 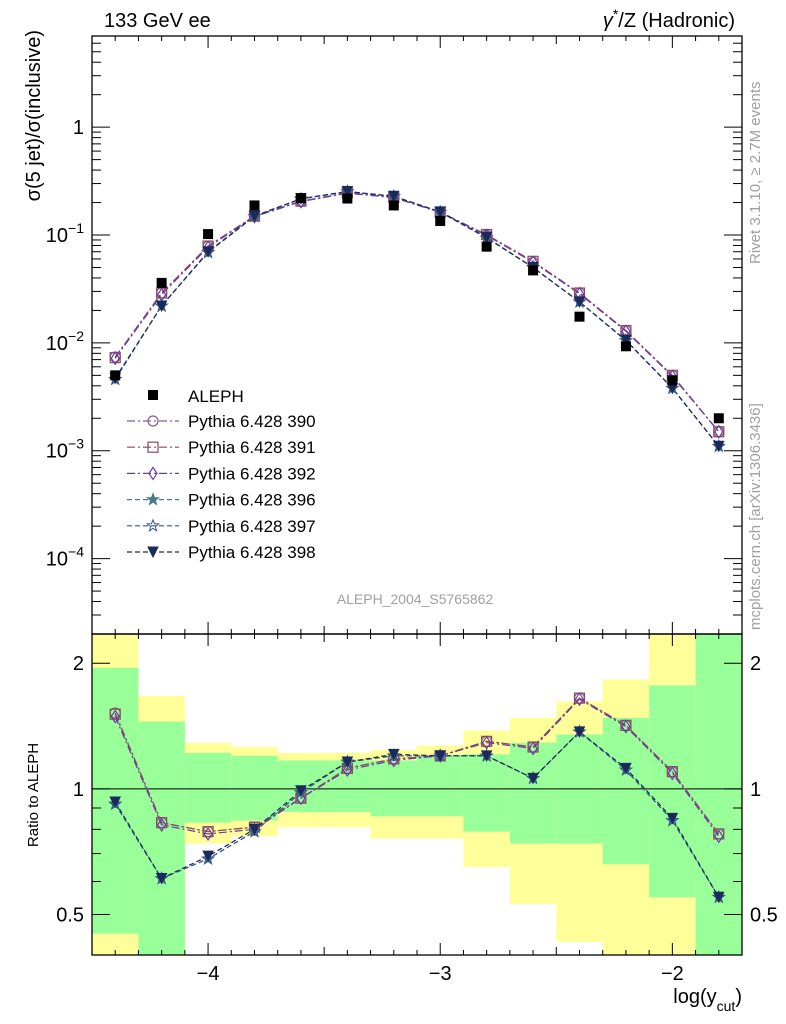 I want to click on ratio-tick-label-right: 0.5, so click(x=764, y=916).